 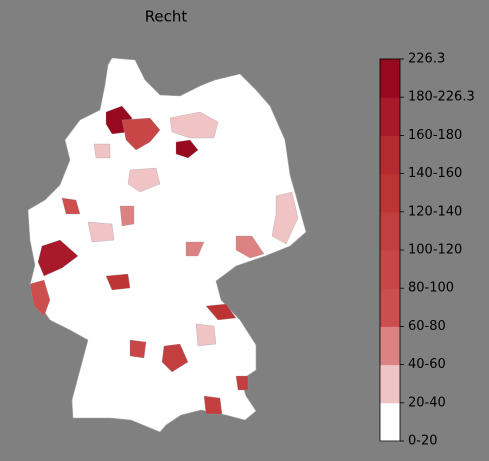 What do you see at coordinates (427, 402) in the screenshot?
I see `colorbar-label: 20-40` at bounding box center [427, 402].